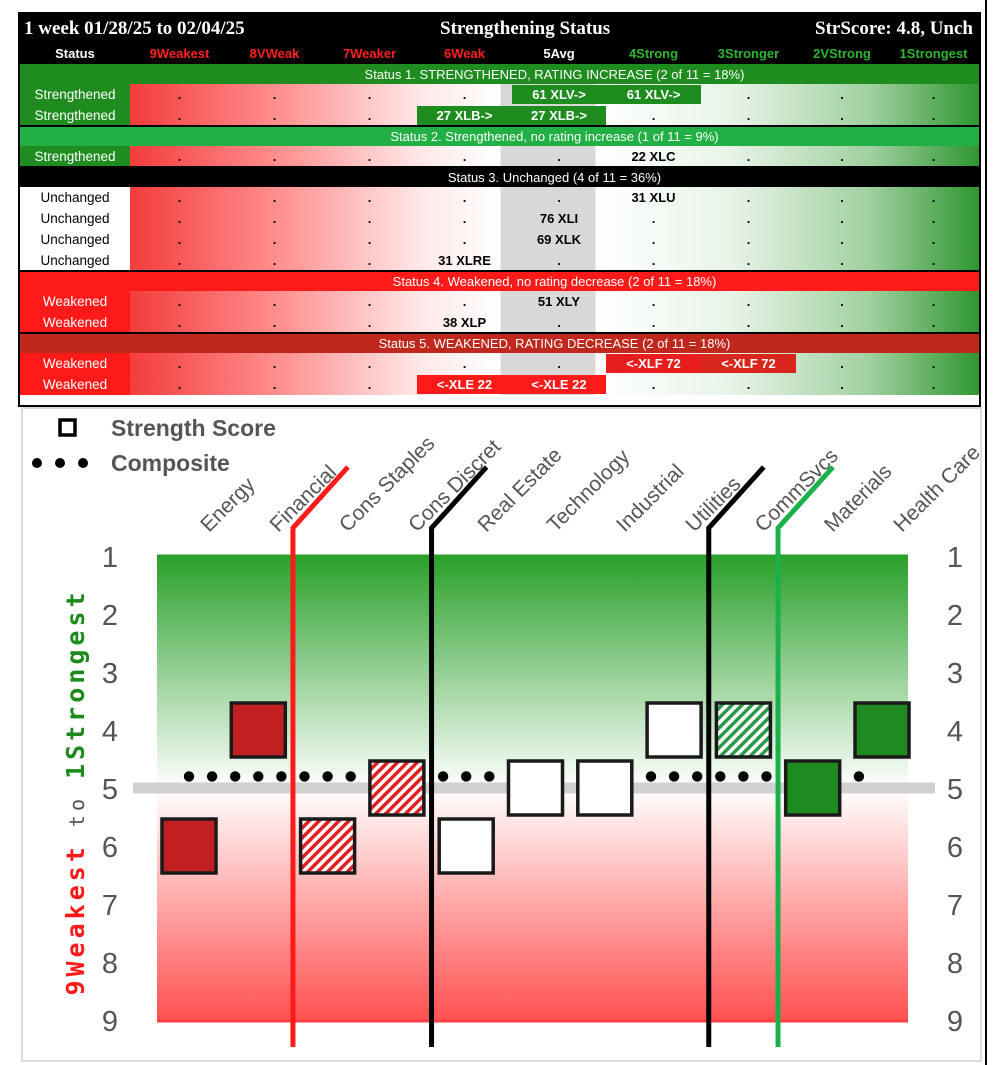  What do you see at coordinates (653, 197) in the screenshot?
I see `ticker-cell: 31 XLU` at bounding box center [653, 197].